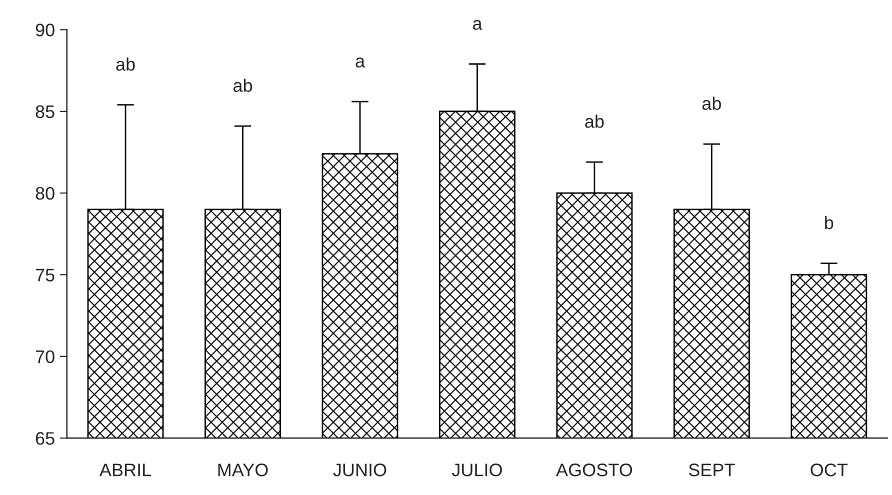 The height and width of the screenshot is (495, 892). Describe the element at coordinates (359, 470) in the screenshot. I see `x-tick-label: JUNIO` at that location.